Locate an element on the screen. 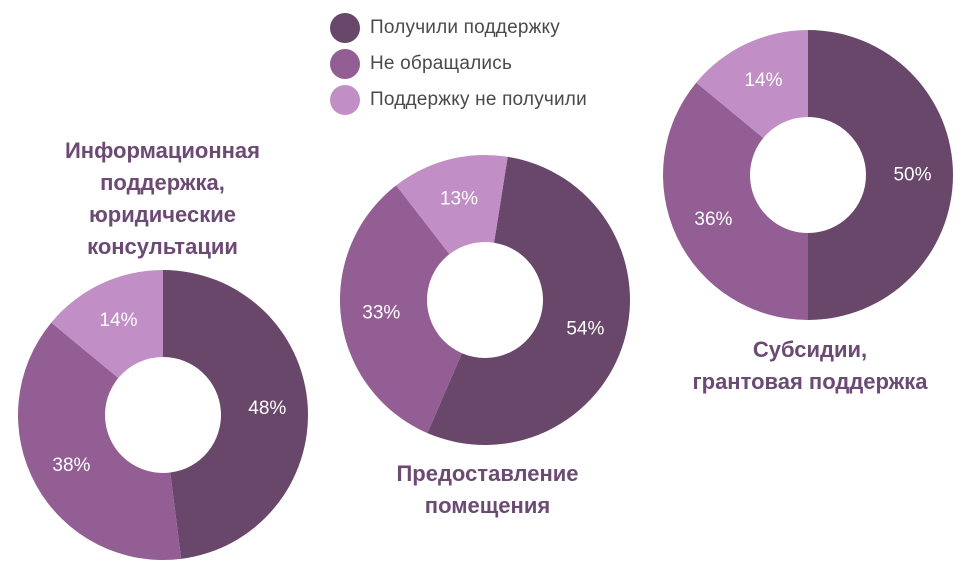  legend-label-not-applied: Не обращались is located at coordinates (441, 63).